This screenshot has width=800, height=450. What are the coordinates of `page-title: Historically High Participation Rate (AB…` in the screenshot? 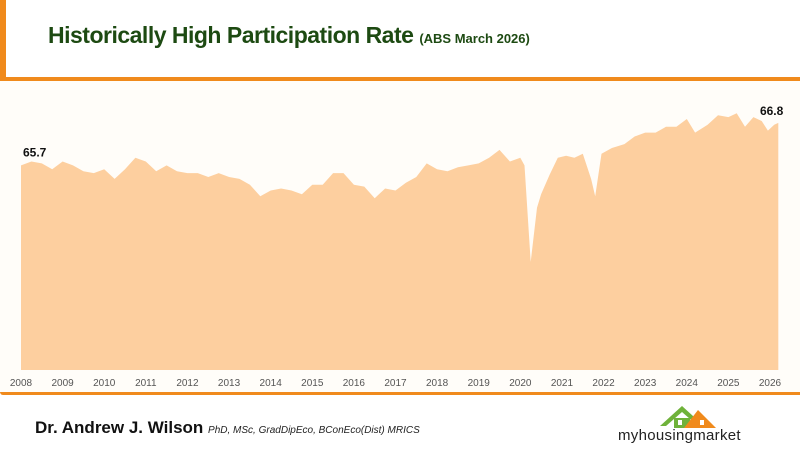 It's located at (289, 35).